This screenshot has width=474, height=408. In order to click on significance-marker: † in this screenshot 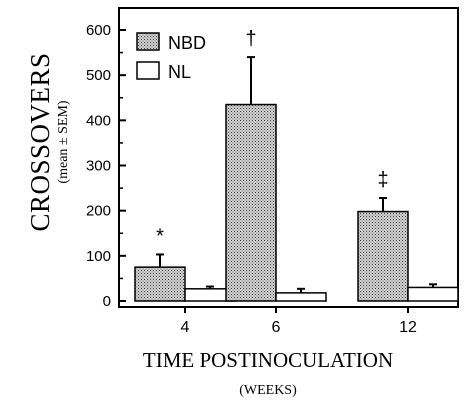, I will do `click(250, 39)`.